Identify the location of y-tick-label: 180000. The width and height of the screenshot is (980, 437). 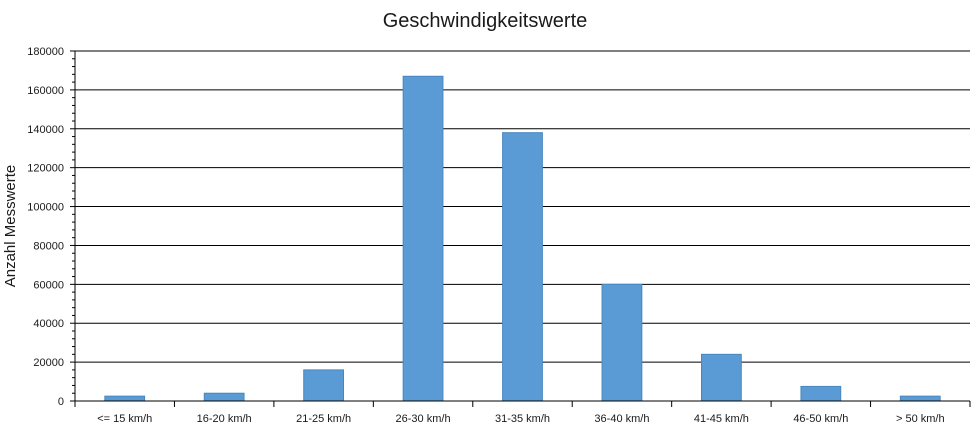
(45, 52).